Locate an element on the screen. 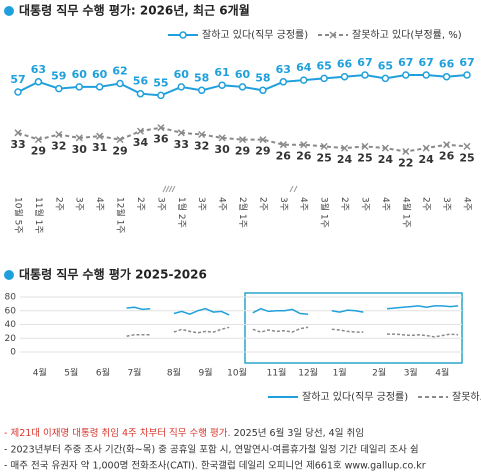 Image resolution: width=481 pixels, height=476 pixels. data-label: 64 is located at coordinates (304, 67).